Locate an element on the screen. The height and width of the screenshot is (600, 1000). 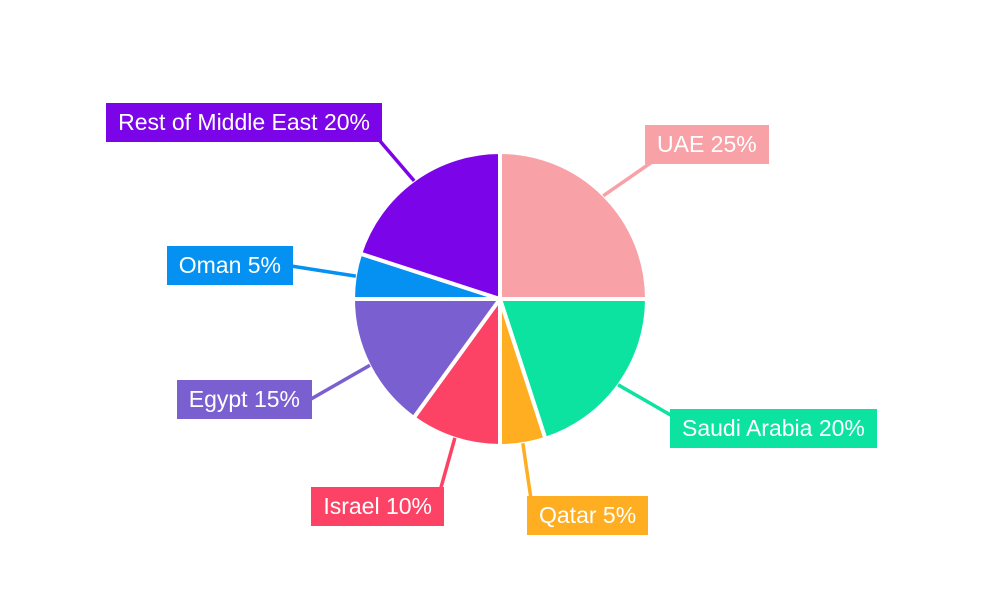
slice-label-rest-of-middle-east: Rest of Middle East 20% is located at coordinates (244, 122).